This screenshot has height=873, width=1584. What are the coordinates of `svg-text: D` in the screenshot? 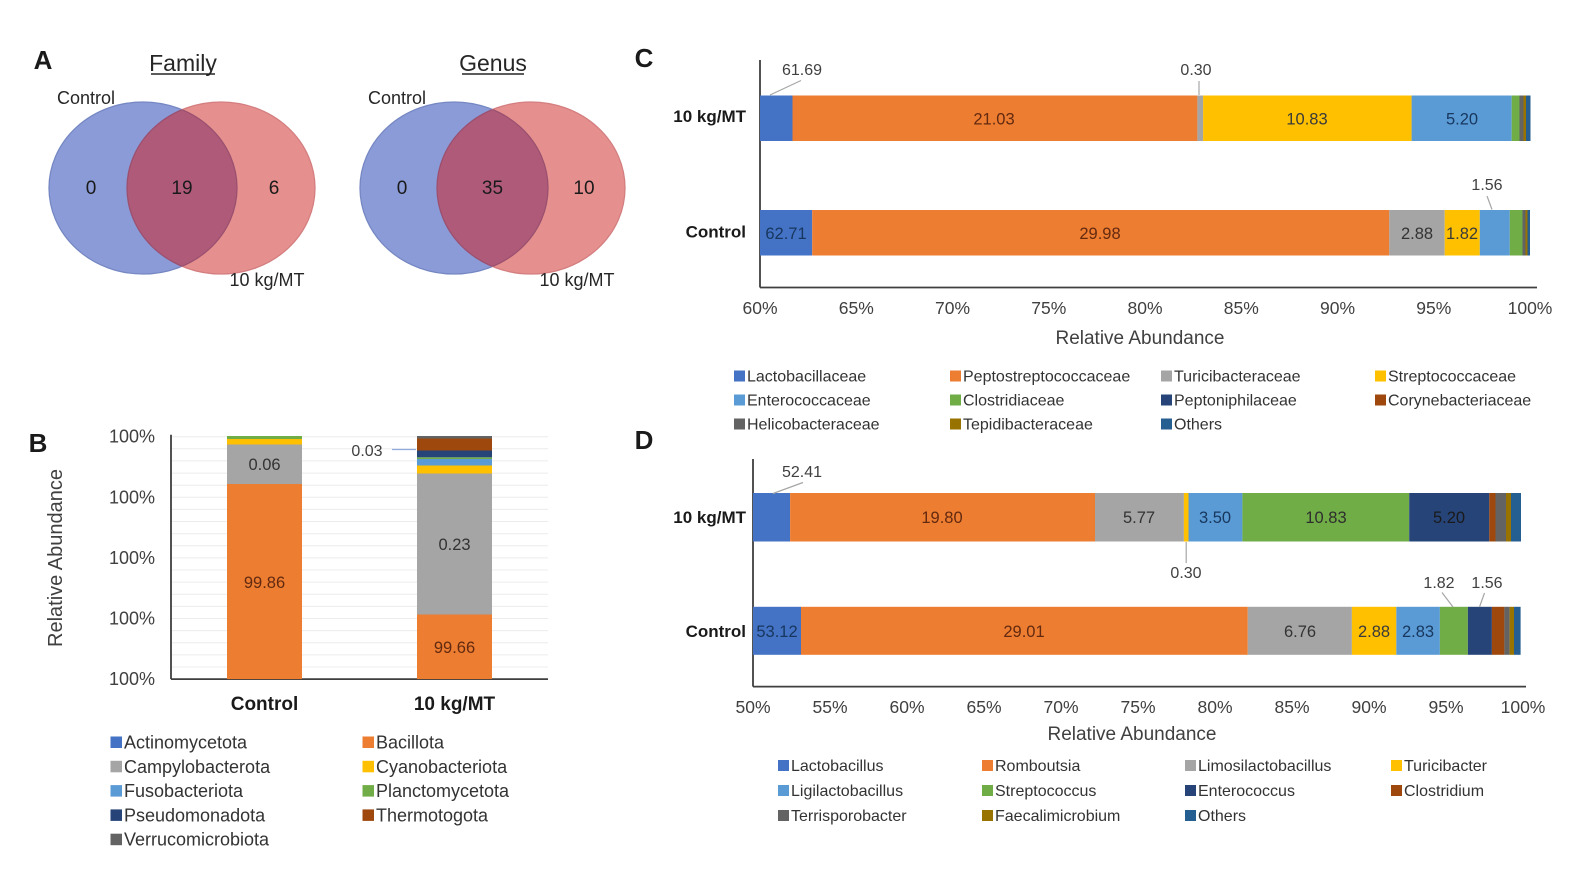 It's located at (644, 440).